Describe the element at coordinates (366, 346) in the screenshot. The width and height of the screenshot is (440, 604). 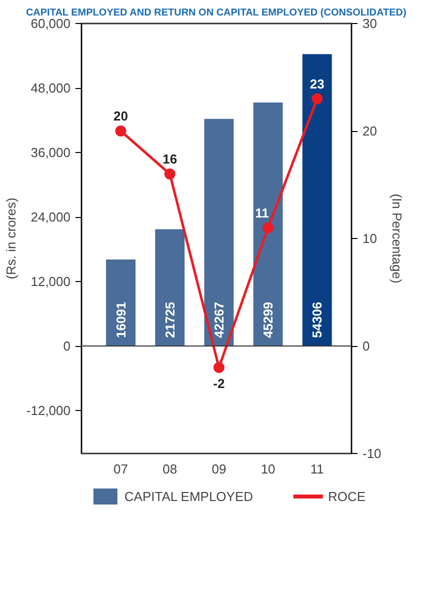
I see `y2-tick-label: 0` at that location.